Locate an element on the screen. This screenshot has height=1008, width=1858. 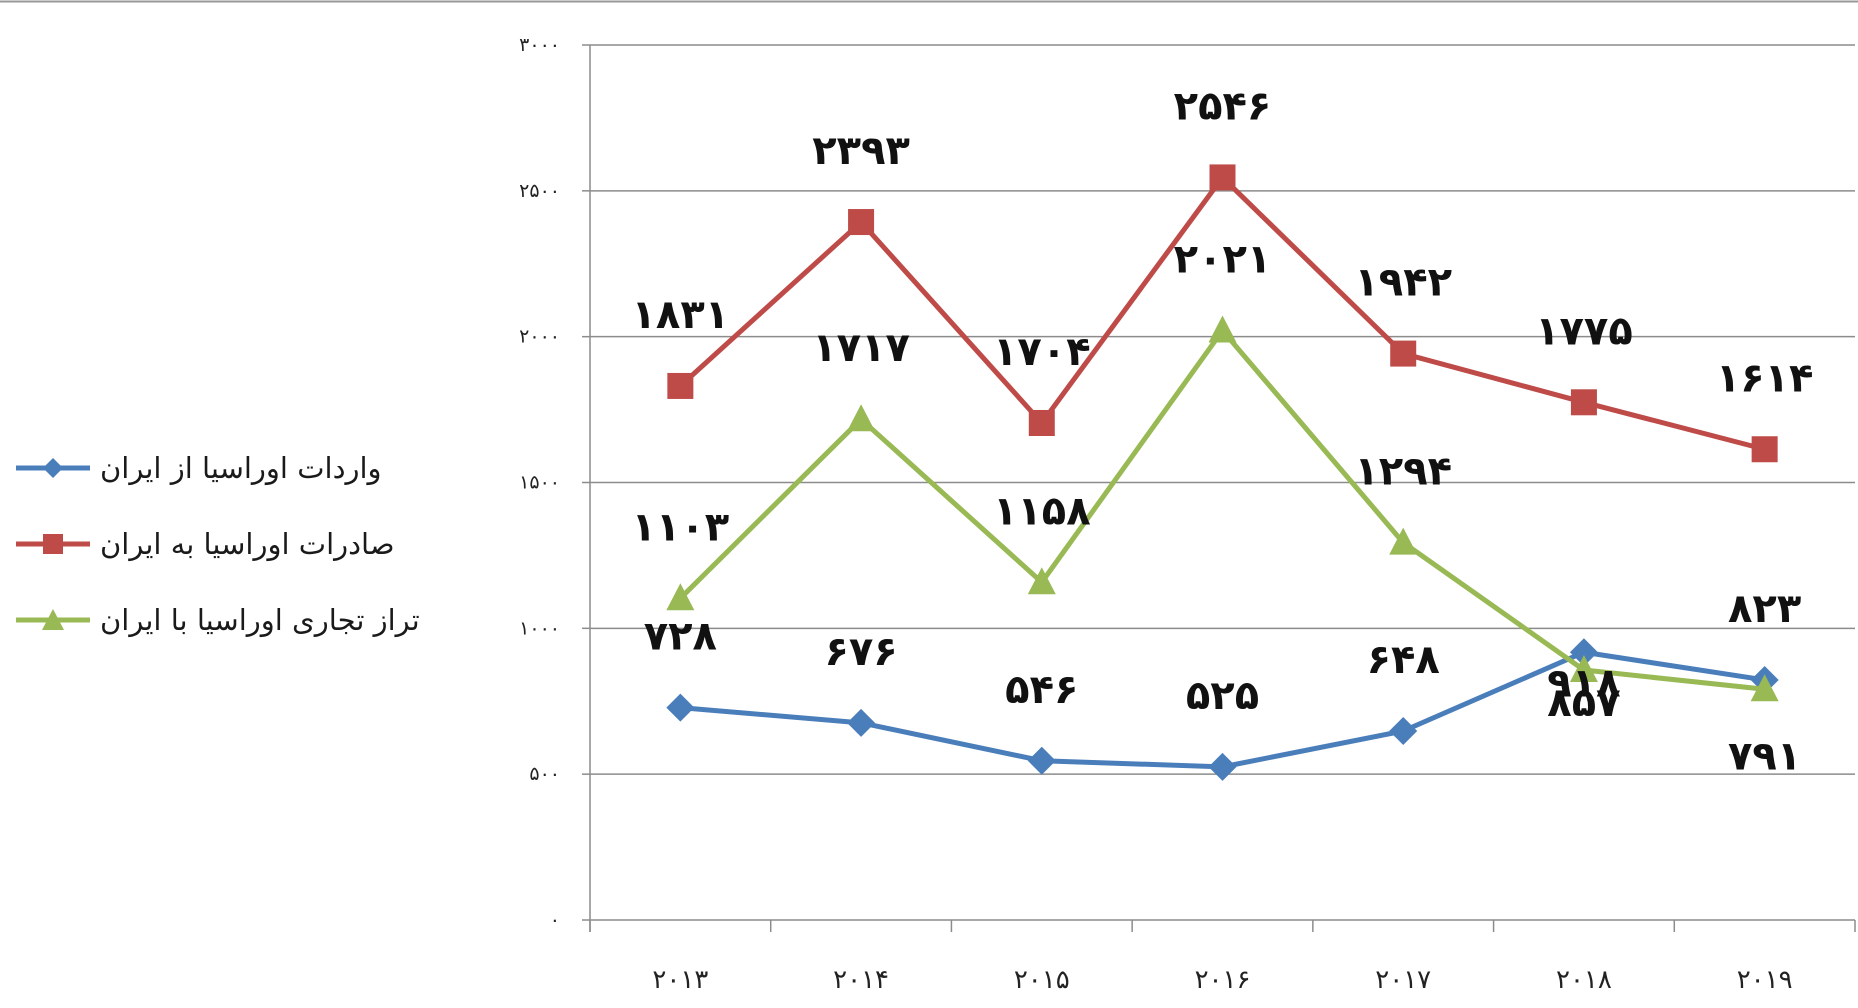
x-tick-label: ۲۰۱۵ is located at coordinates (1042, 980).